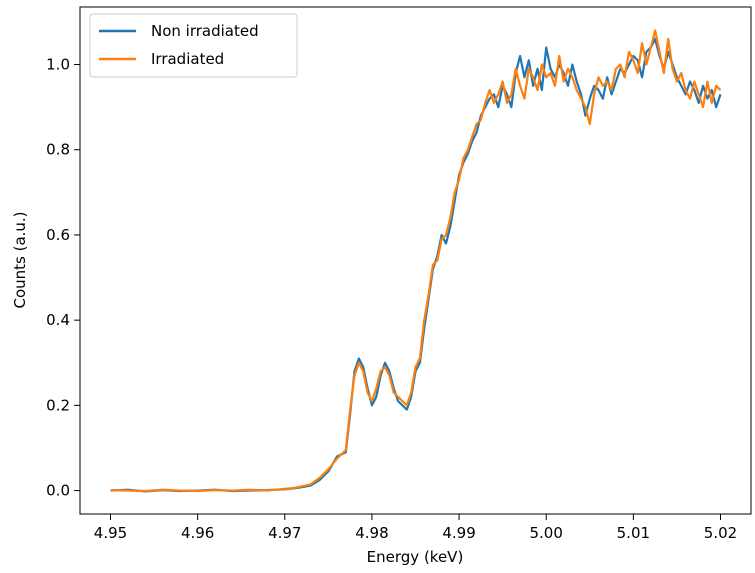  What do you see at coordinates (720, 533) in the screenshot?
I see `x-tick-label: 5.02` at bounding box center [720, 533].